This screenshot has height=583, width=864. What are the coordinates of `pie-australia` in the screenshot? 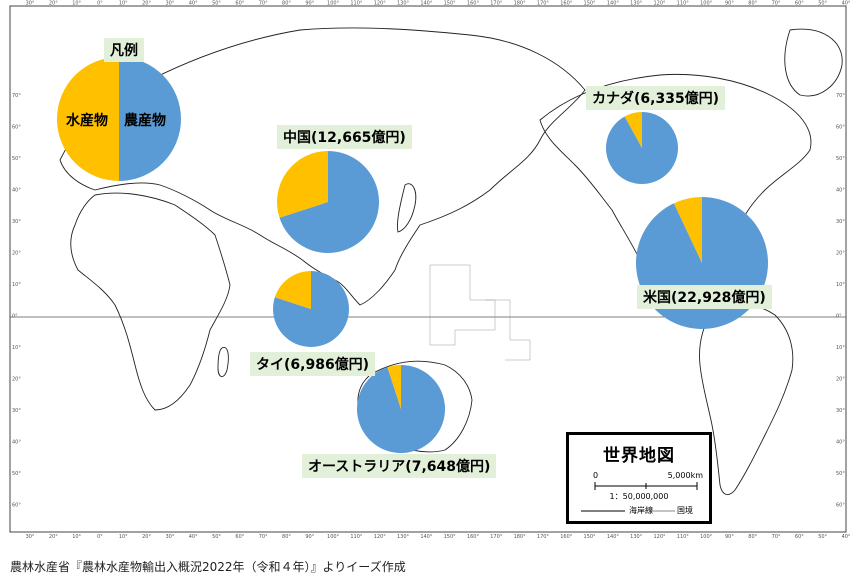 It's located at (401, 409).